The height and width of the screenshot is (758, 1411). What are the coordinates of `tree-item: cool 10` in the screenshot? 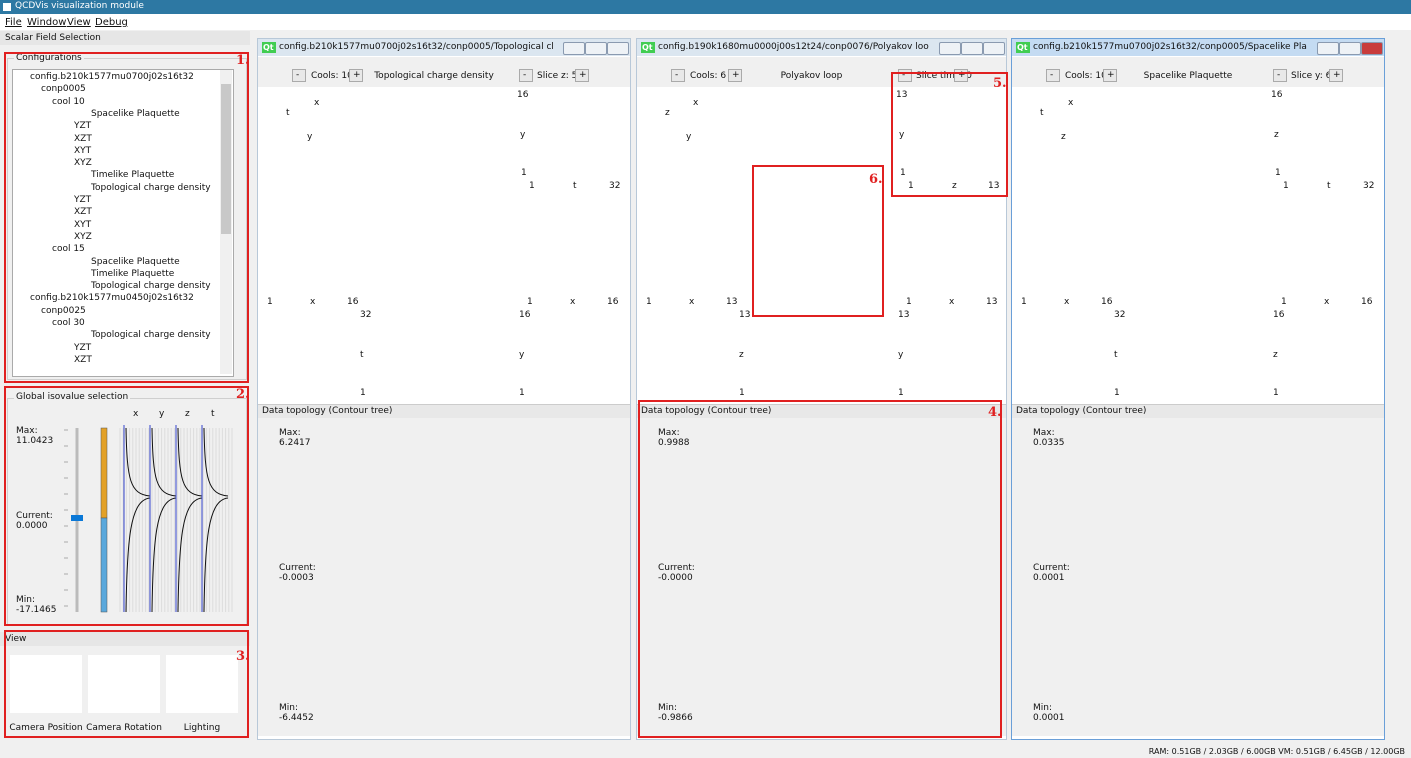 It's located at (68, 101).